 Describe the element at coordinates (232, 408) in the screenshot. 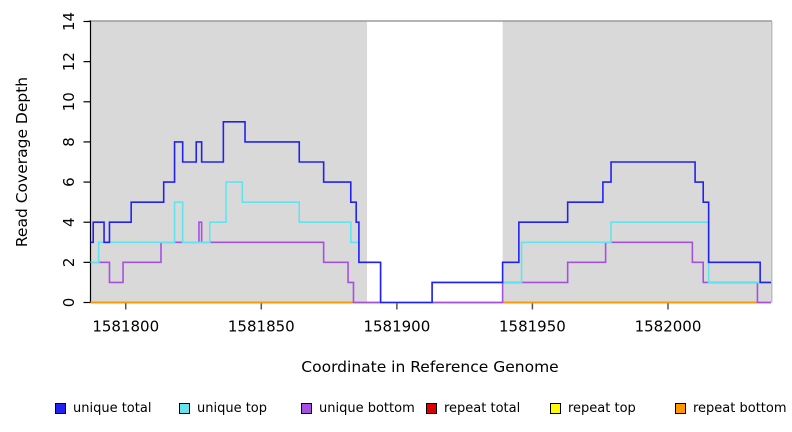

I see `legend-label: unique top` at that location.